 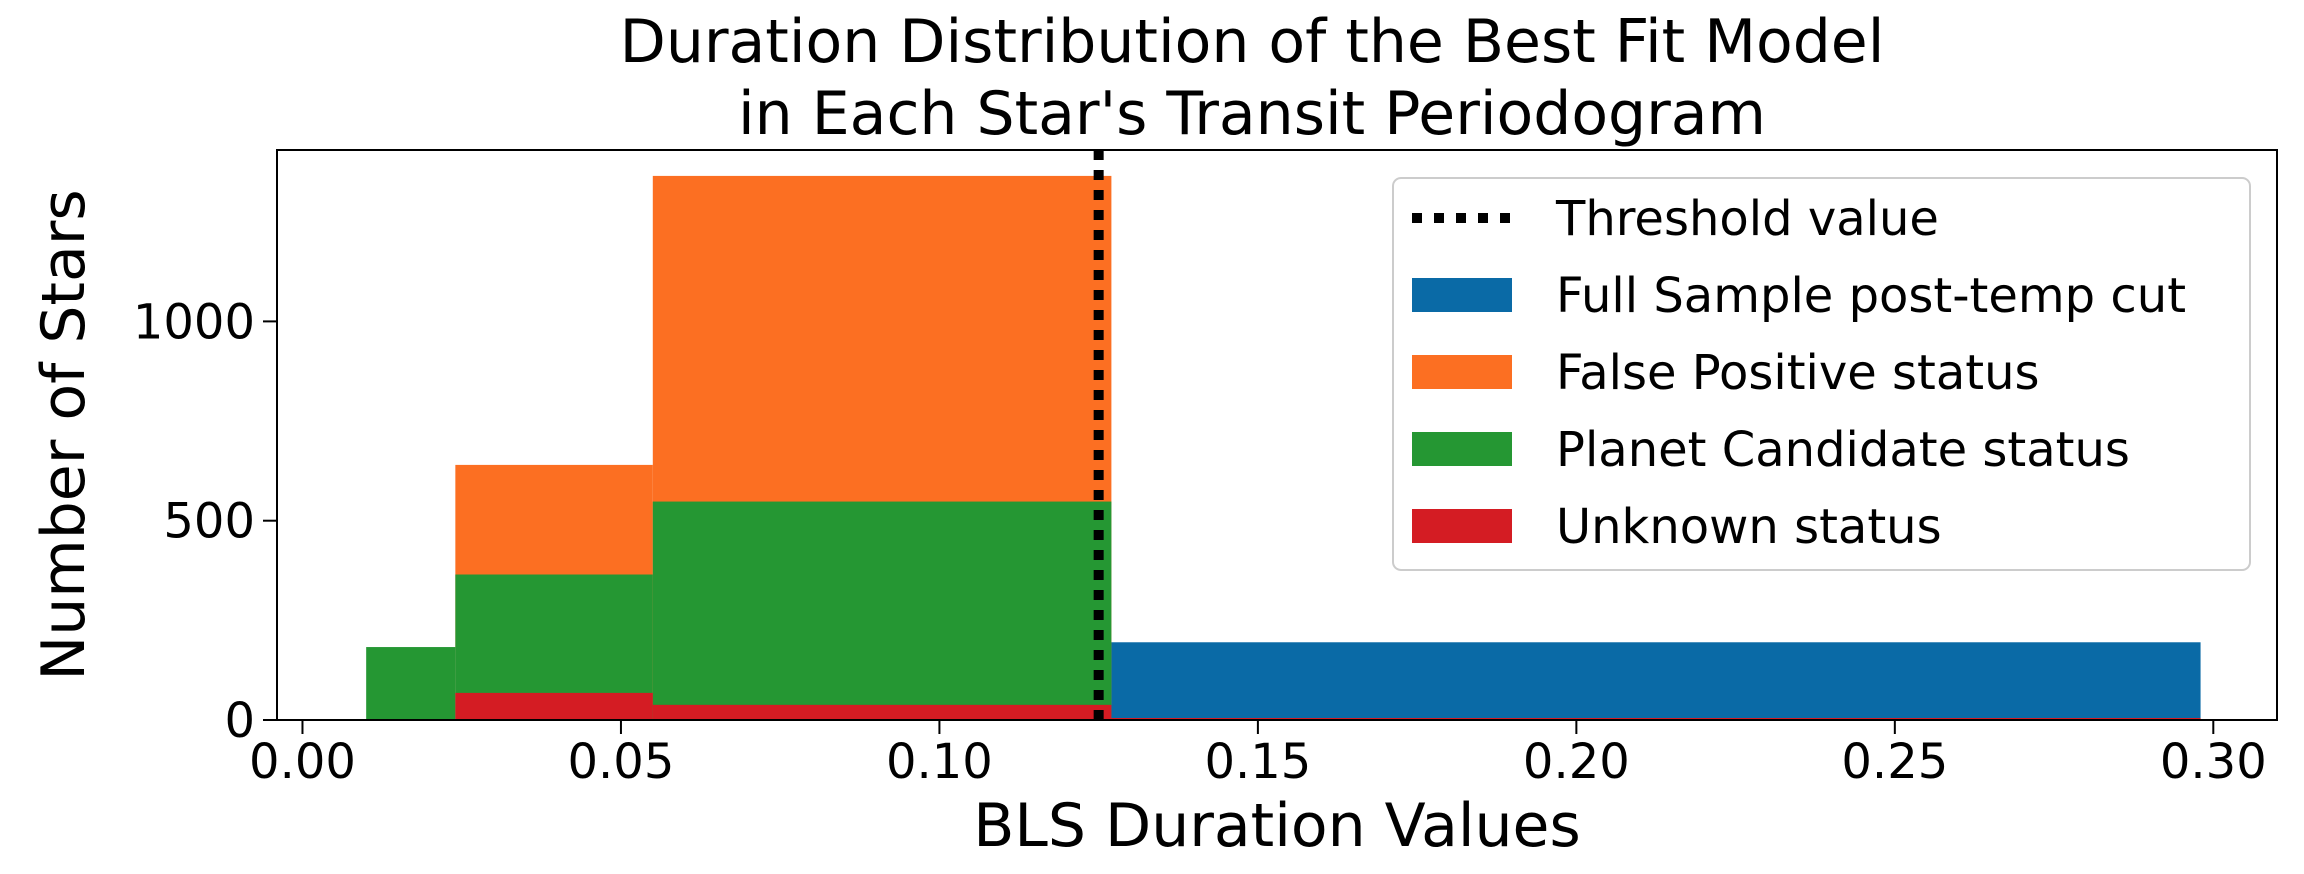 I want to click on legend-swatch-unknown-status, so click(x=1462, y=526).